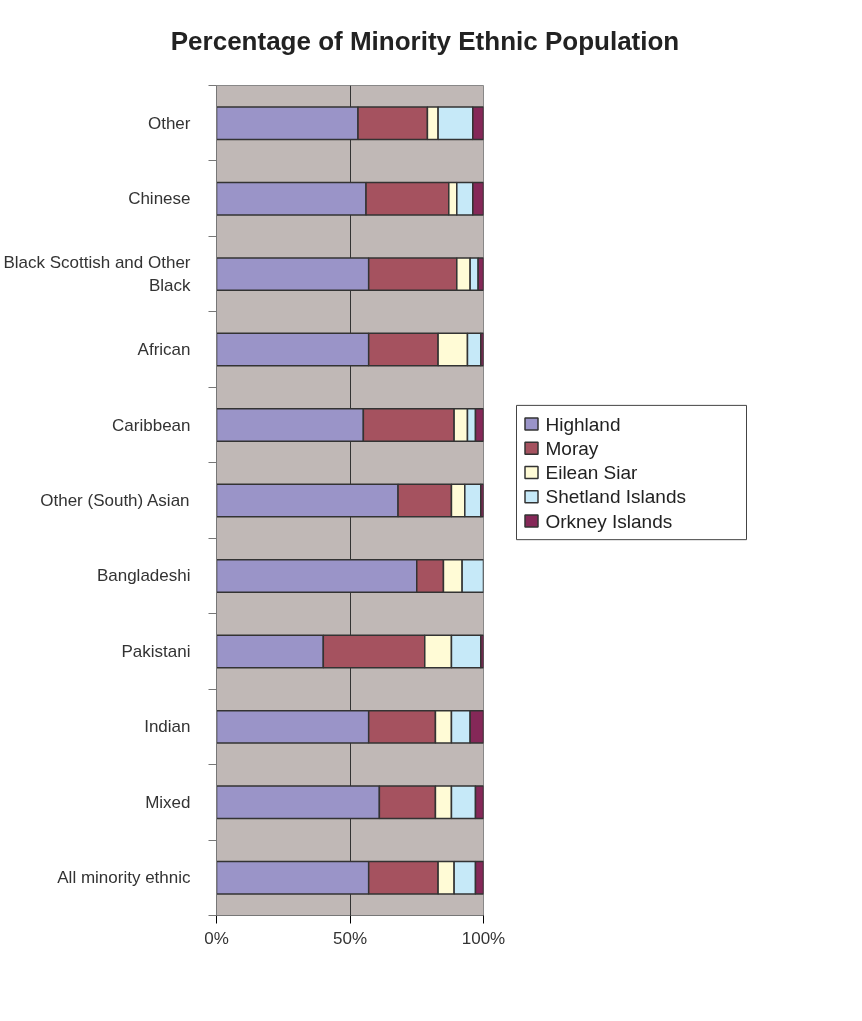 The width and height of the screenshot is (862, 1021). What do you see at coordinates (143, 576) in the screenshot?
I see `y-tick-label: Bangladeshi` at bounding box center [143, 576].